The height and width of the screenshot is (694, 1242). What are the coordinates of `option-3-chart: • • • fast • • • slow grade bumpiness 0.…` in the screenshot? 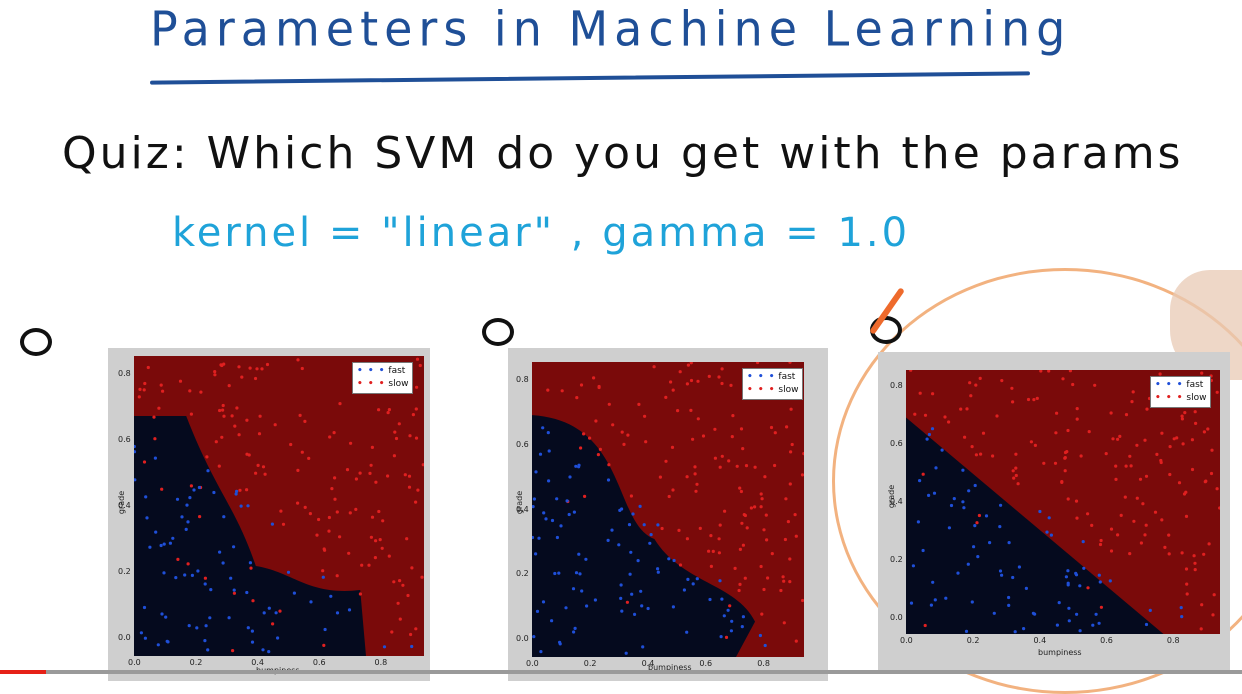 It's located at (1054, 511).